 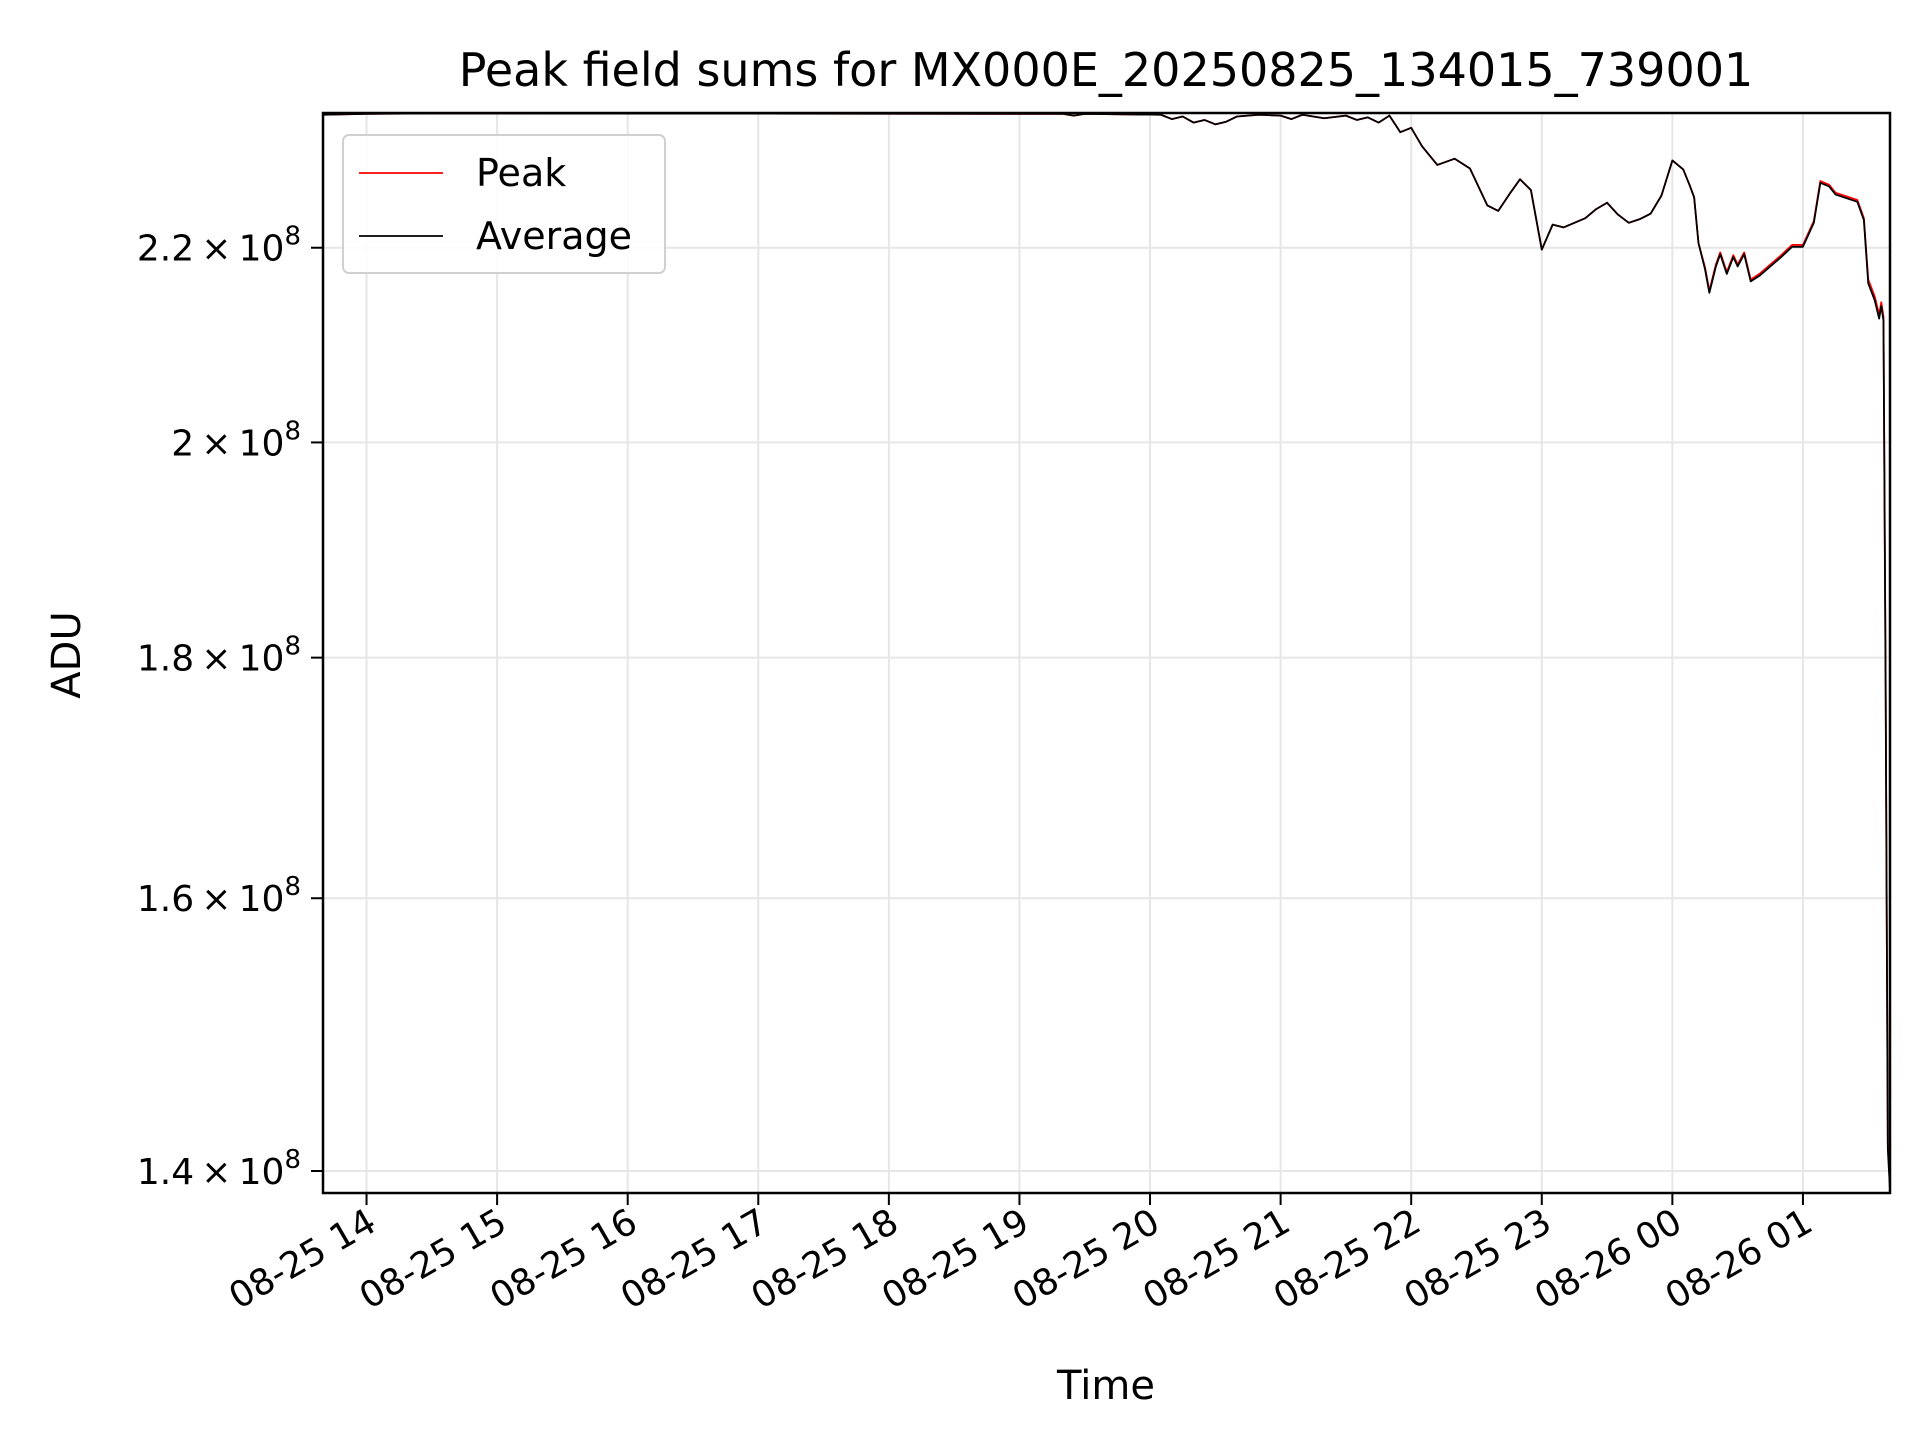 What do you see at coordinates (219, 896) in the screenshot?
I see `y-tick-label: 1.6 × 108` at bounding box center [219, 896].